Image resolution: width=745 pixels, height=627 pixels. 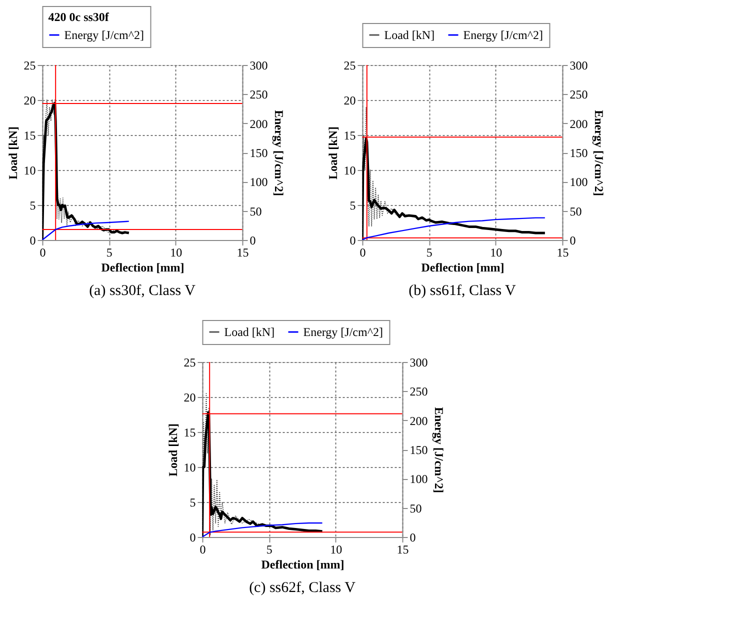 What do you see at coordinates (302, 588) in the screenshot?
I see `text: (c) ss62f, Class V` at bounding box center [302, 588].